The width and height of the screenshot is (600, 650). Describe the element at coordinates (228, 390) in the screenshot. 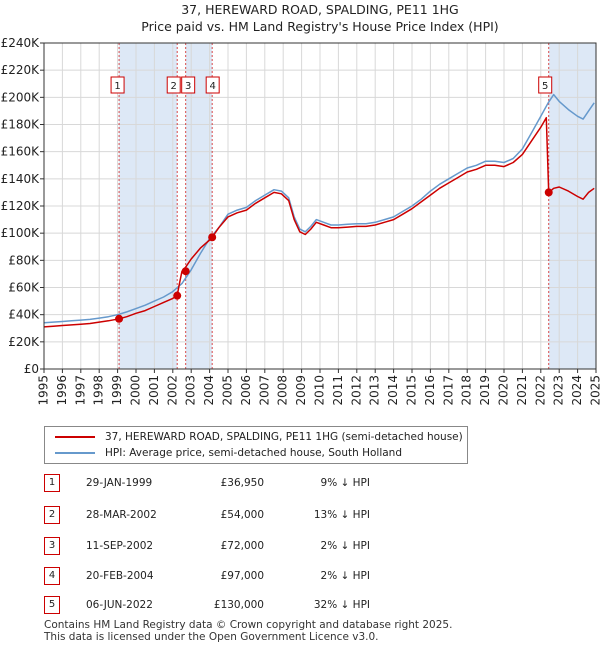

I see `x-tick-label: 2005` at that location.